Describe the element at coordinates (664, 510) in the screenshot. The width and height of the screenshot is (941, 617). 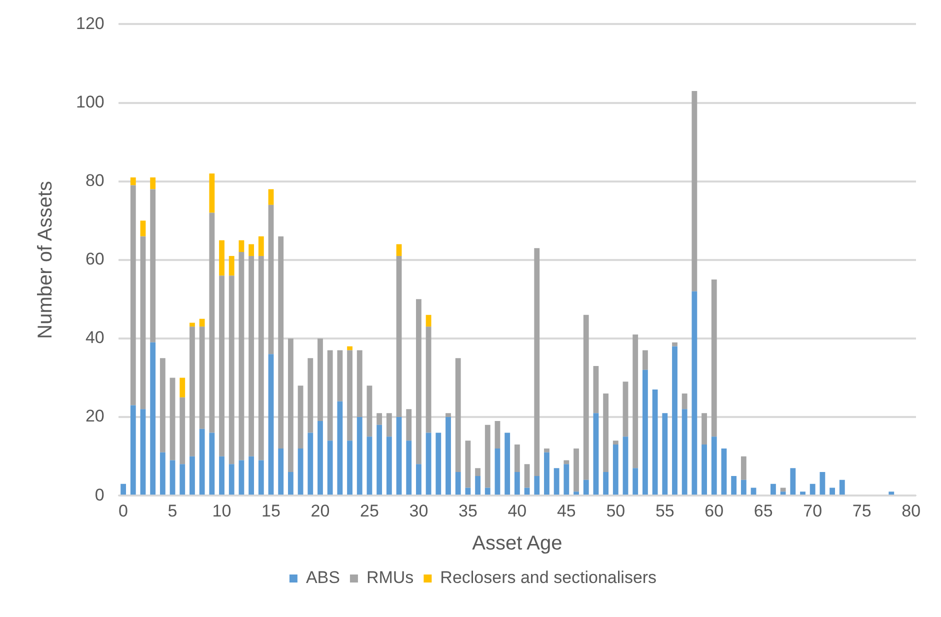
I see `x-tick-label: 55` at that location.